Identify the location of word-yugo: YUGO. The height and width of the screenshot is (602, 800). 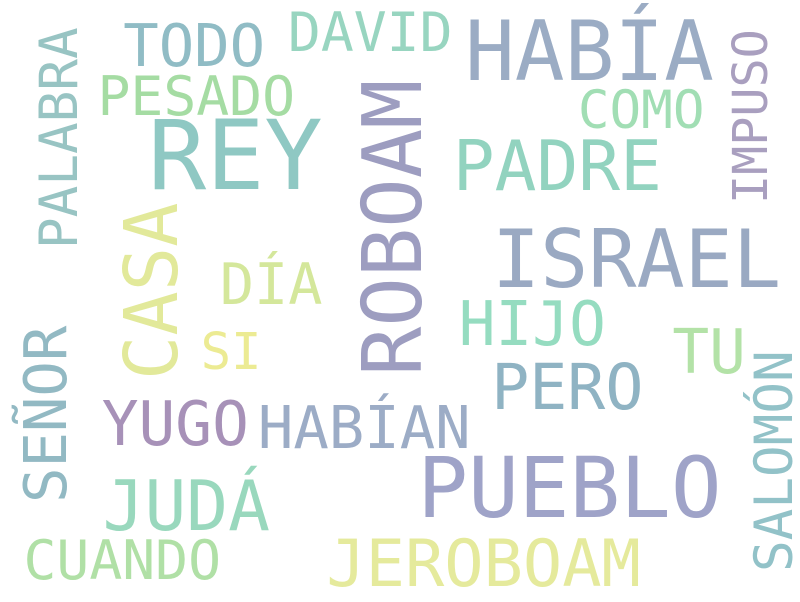
(175, 425).